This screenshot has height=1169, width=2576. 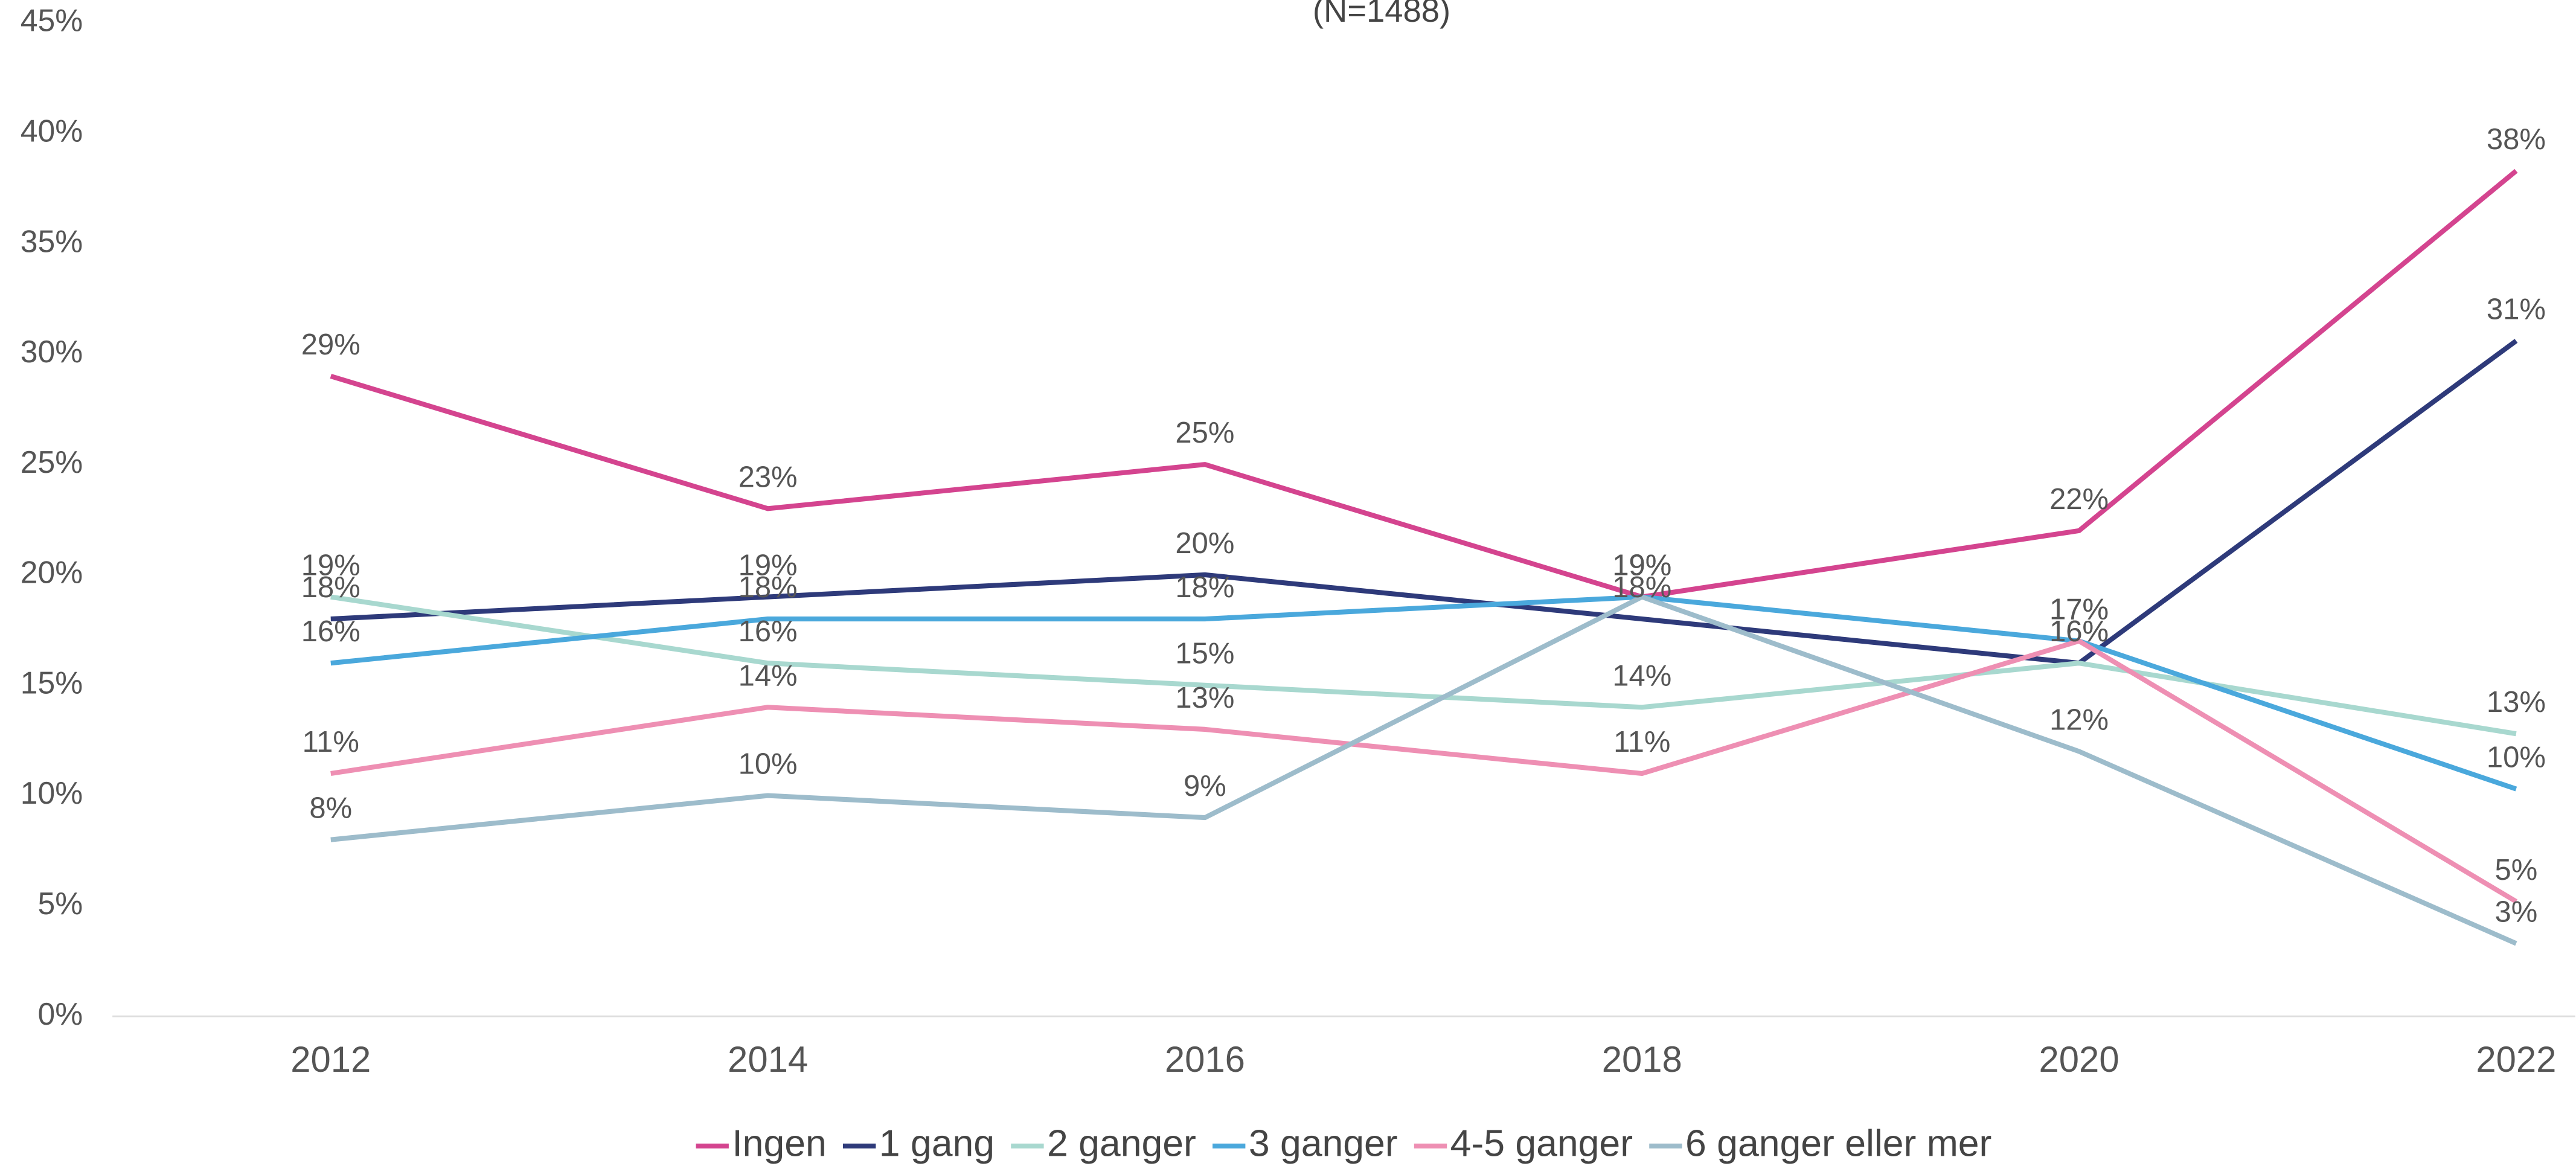 What do you see at coordinates (2516, 309) in the screenshot?
I see `data-label: 31%` at bounding box center [2516, 309].